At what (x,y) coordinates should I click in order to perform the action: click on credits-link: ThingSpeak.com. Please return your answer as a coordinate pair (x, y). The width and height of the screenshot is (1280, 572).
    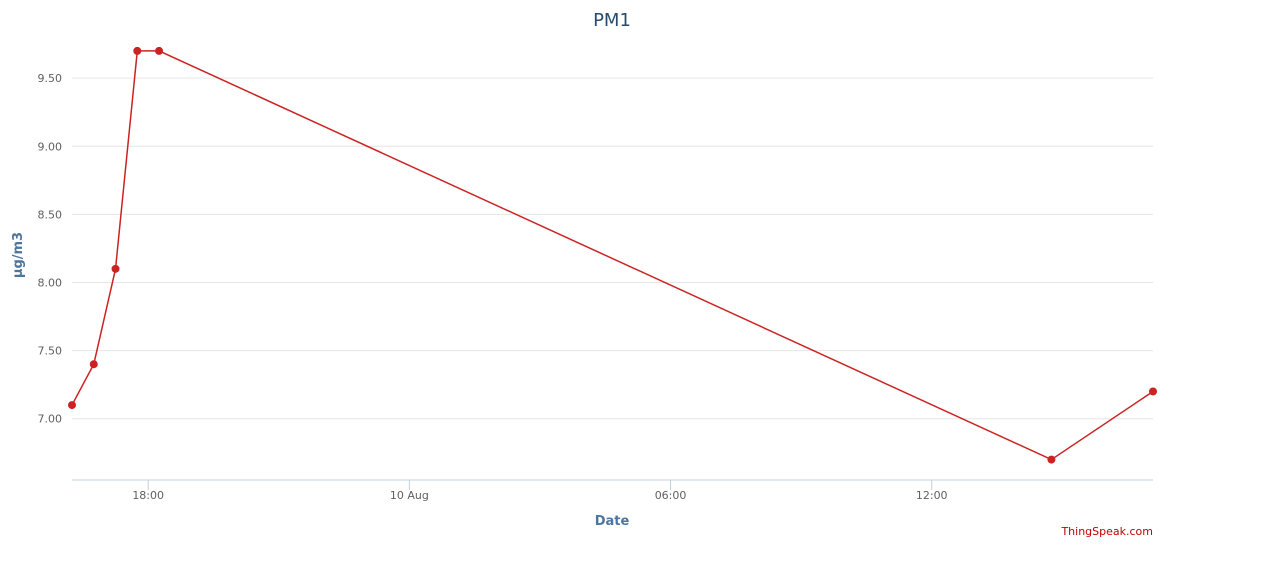
    Looking at the image, I should click on (1106, 531).